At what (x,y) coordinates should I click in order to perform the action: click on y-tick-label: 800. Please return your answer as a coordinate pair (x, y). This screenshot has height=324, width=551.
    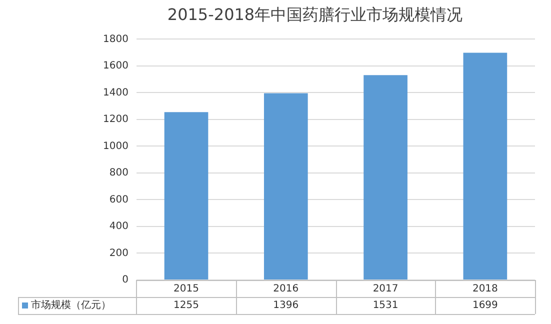
    Looking at the image, I should click on (118, 173).